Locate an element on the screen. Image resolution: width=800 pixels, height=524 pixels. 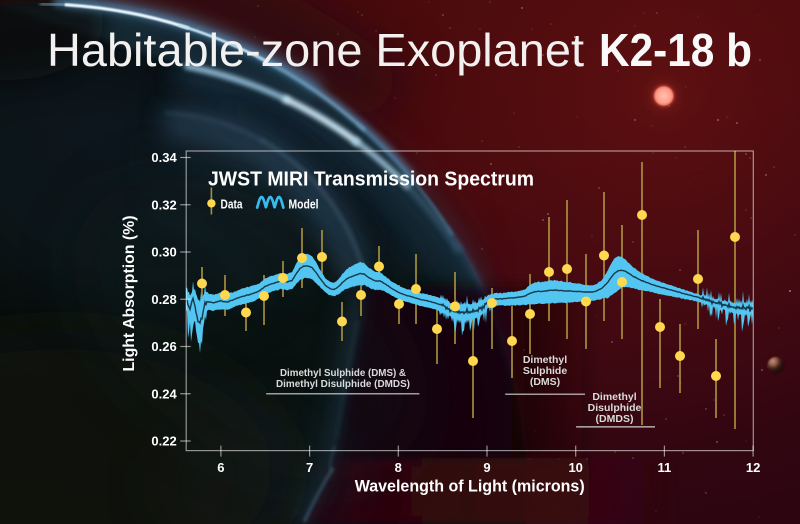
svg-text: 0.32 is located at coordinates (163, 204).